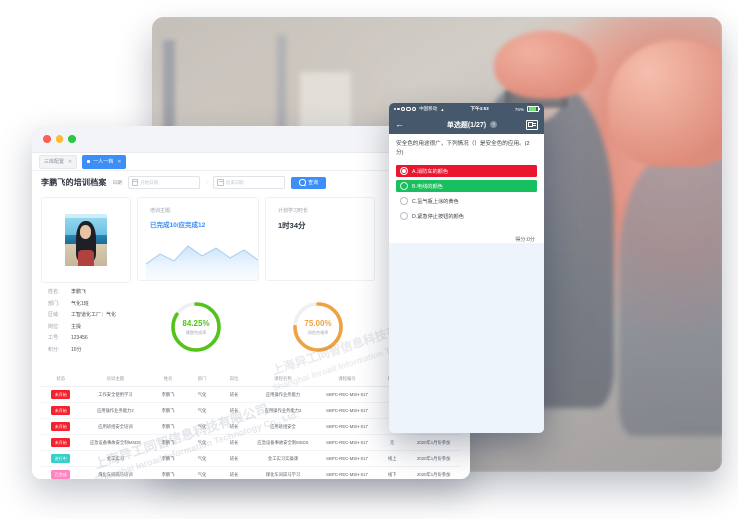 The width and height of the screenshot is (738, 519). Describe the element at coordinates (234, 182) in the screenshot. I see `end-date-placeholder: 结束日期` at that location.